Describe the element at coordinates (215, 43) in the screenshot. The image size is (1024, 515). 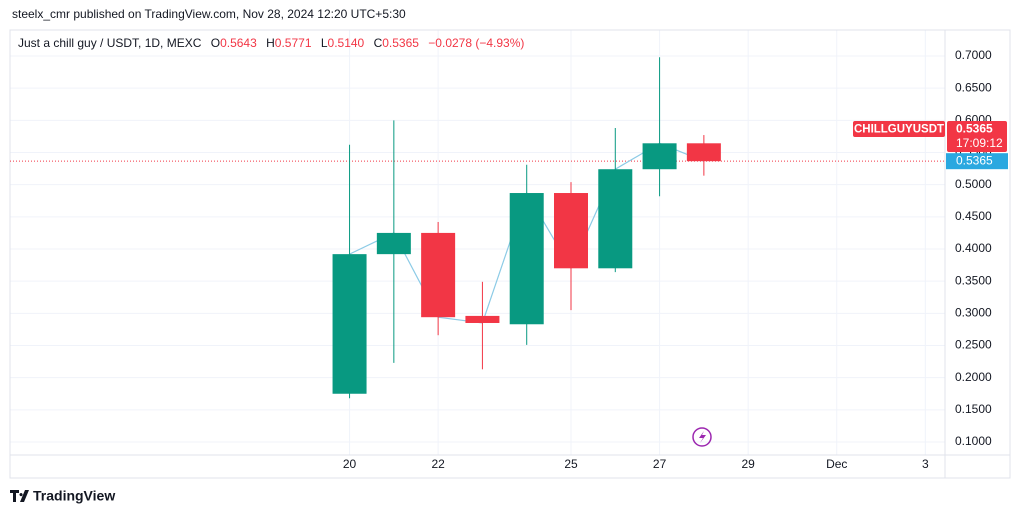
I see `legend-key: O` at that location.